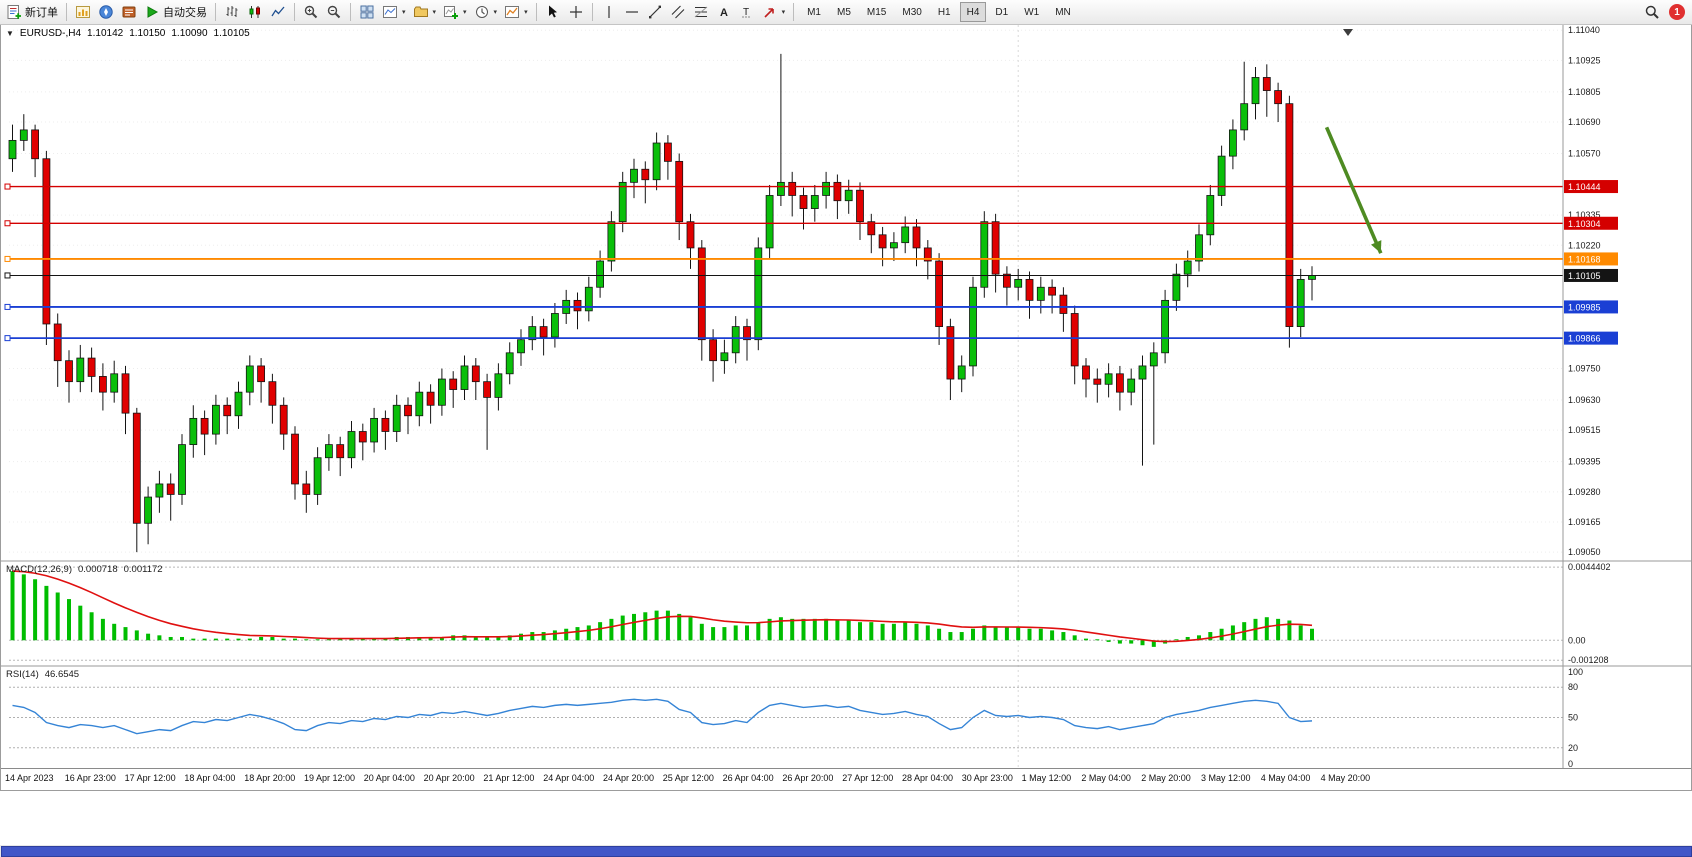 This screenshot has height=857, width=1692. I want to click on market-watch-icon, so click(129, 12).